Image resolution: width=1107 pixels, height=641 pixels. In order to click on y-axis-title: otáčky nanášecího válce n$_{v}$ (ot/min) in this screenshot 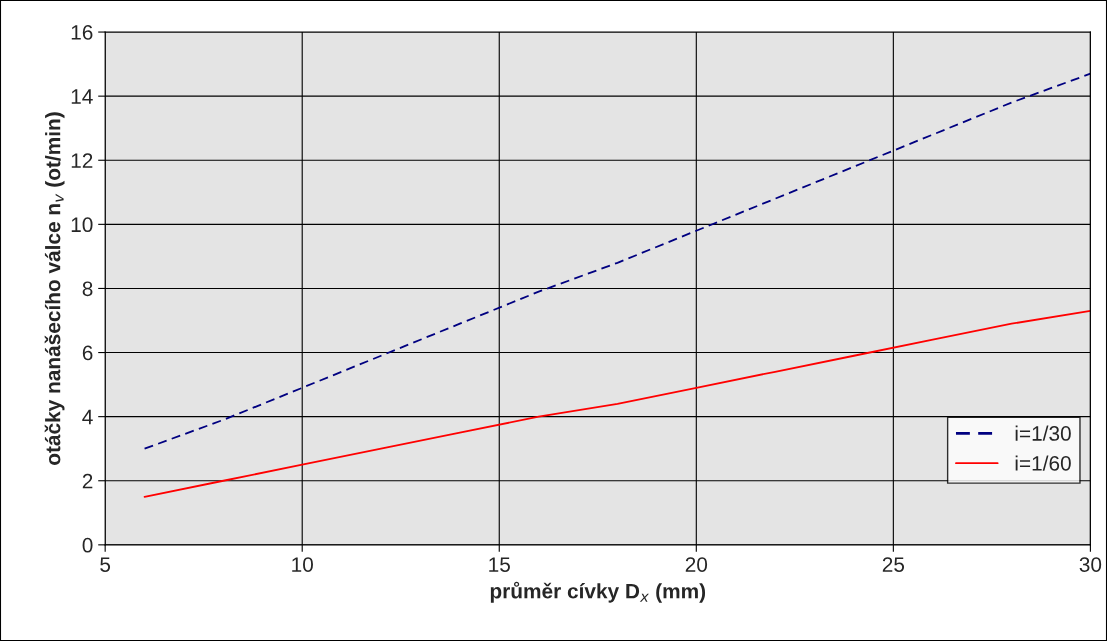, I will do `click(54, 288)`.